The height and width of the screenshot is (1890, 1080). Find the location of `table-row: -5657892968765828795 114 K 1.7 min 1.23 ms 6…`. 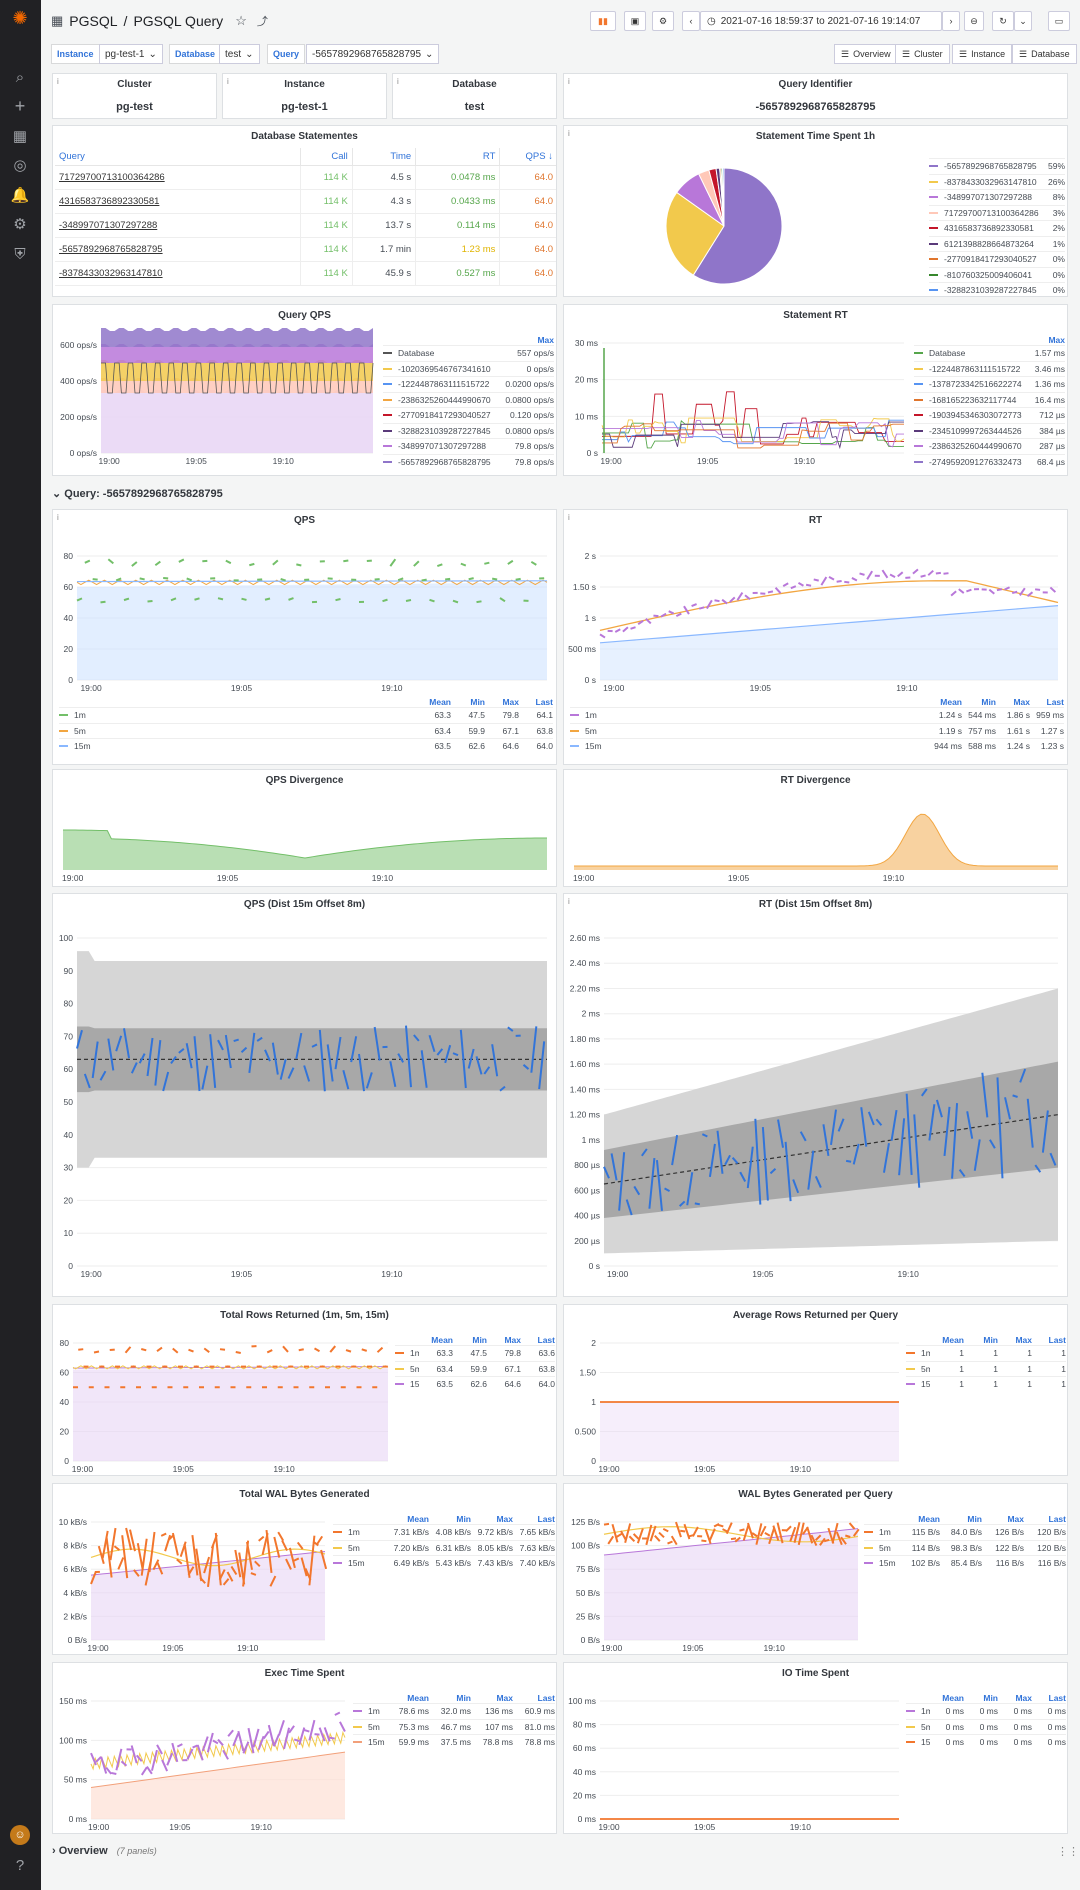

table-row: -5657892968765828795 114 K 1.7 min 1.23 ms 6… is located at coordinates (305, 249).